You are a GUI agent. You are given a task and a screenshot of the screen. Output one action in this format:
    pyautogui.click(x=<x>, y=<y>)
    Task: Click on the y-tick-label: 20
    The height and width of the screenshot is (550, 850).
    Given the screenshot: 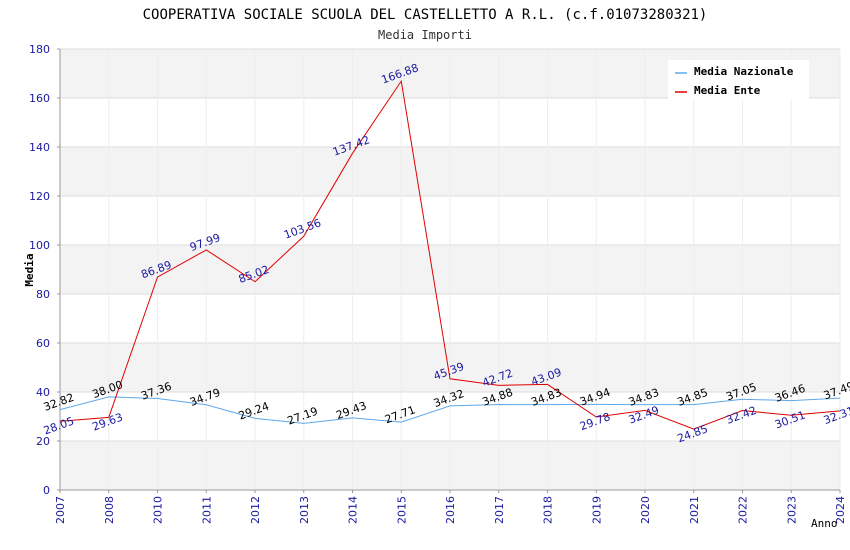 What is the action you would take?
    pyautogui.click(x=43, y=441)
    